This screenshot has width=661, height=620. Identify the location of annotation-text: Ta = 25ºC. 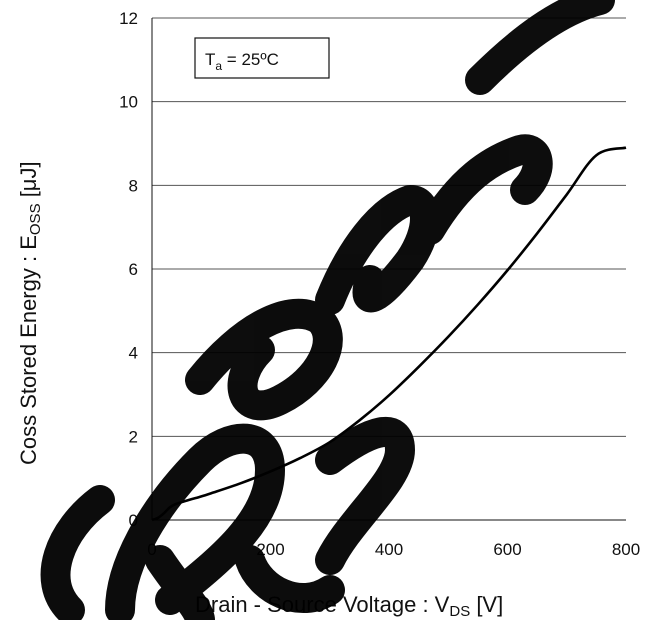
(242, 61).